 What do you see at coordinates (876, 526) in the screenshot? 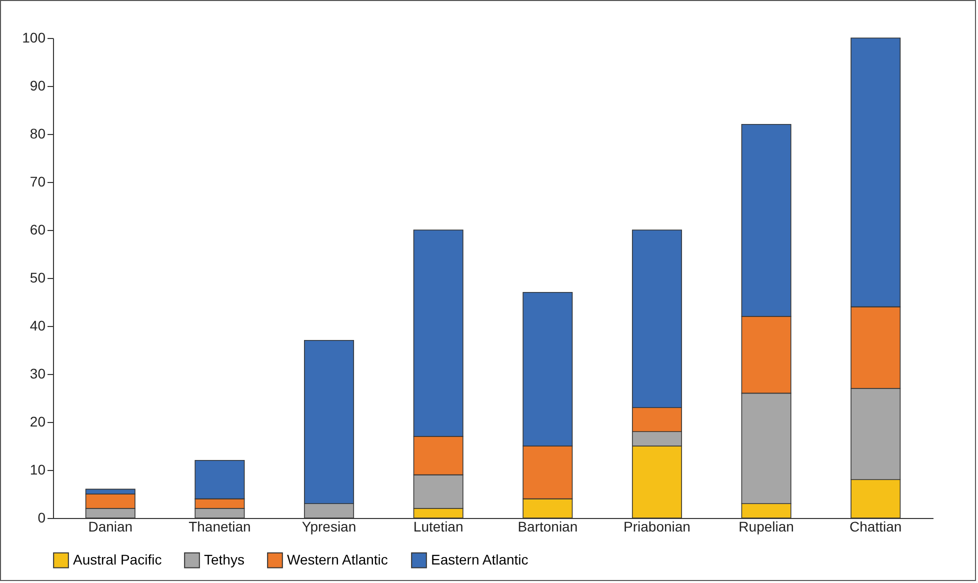
I see `x-tick-label: Chattian` at bounding box center [876, 526].